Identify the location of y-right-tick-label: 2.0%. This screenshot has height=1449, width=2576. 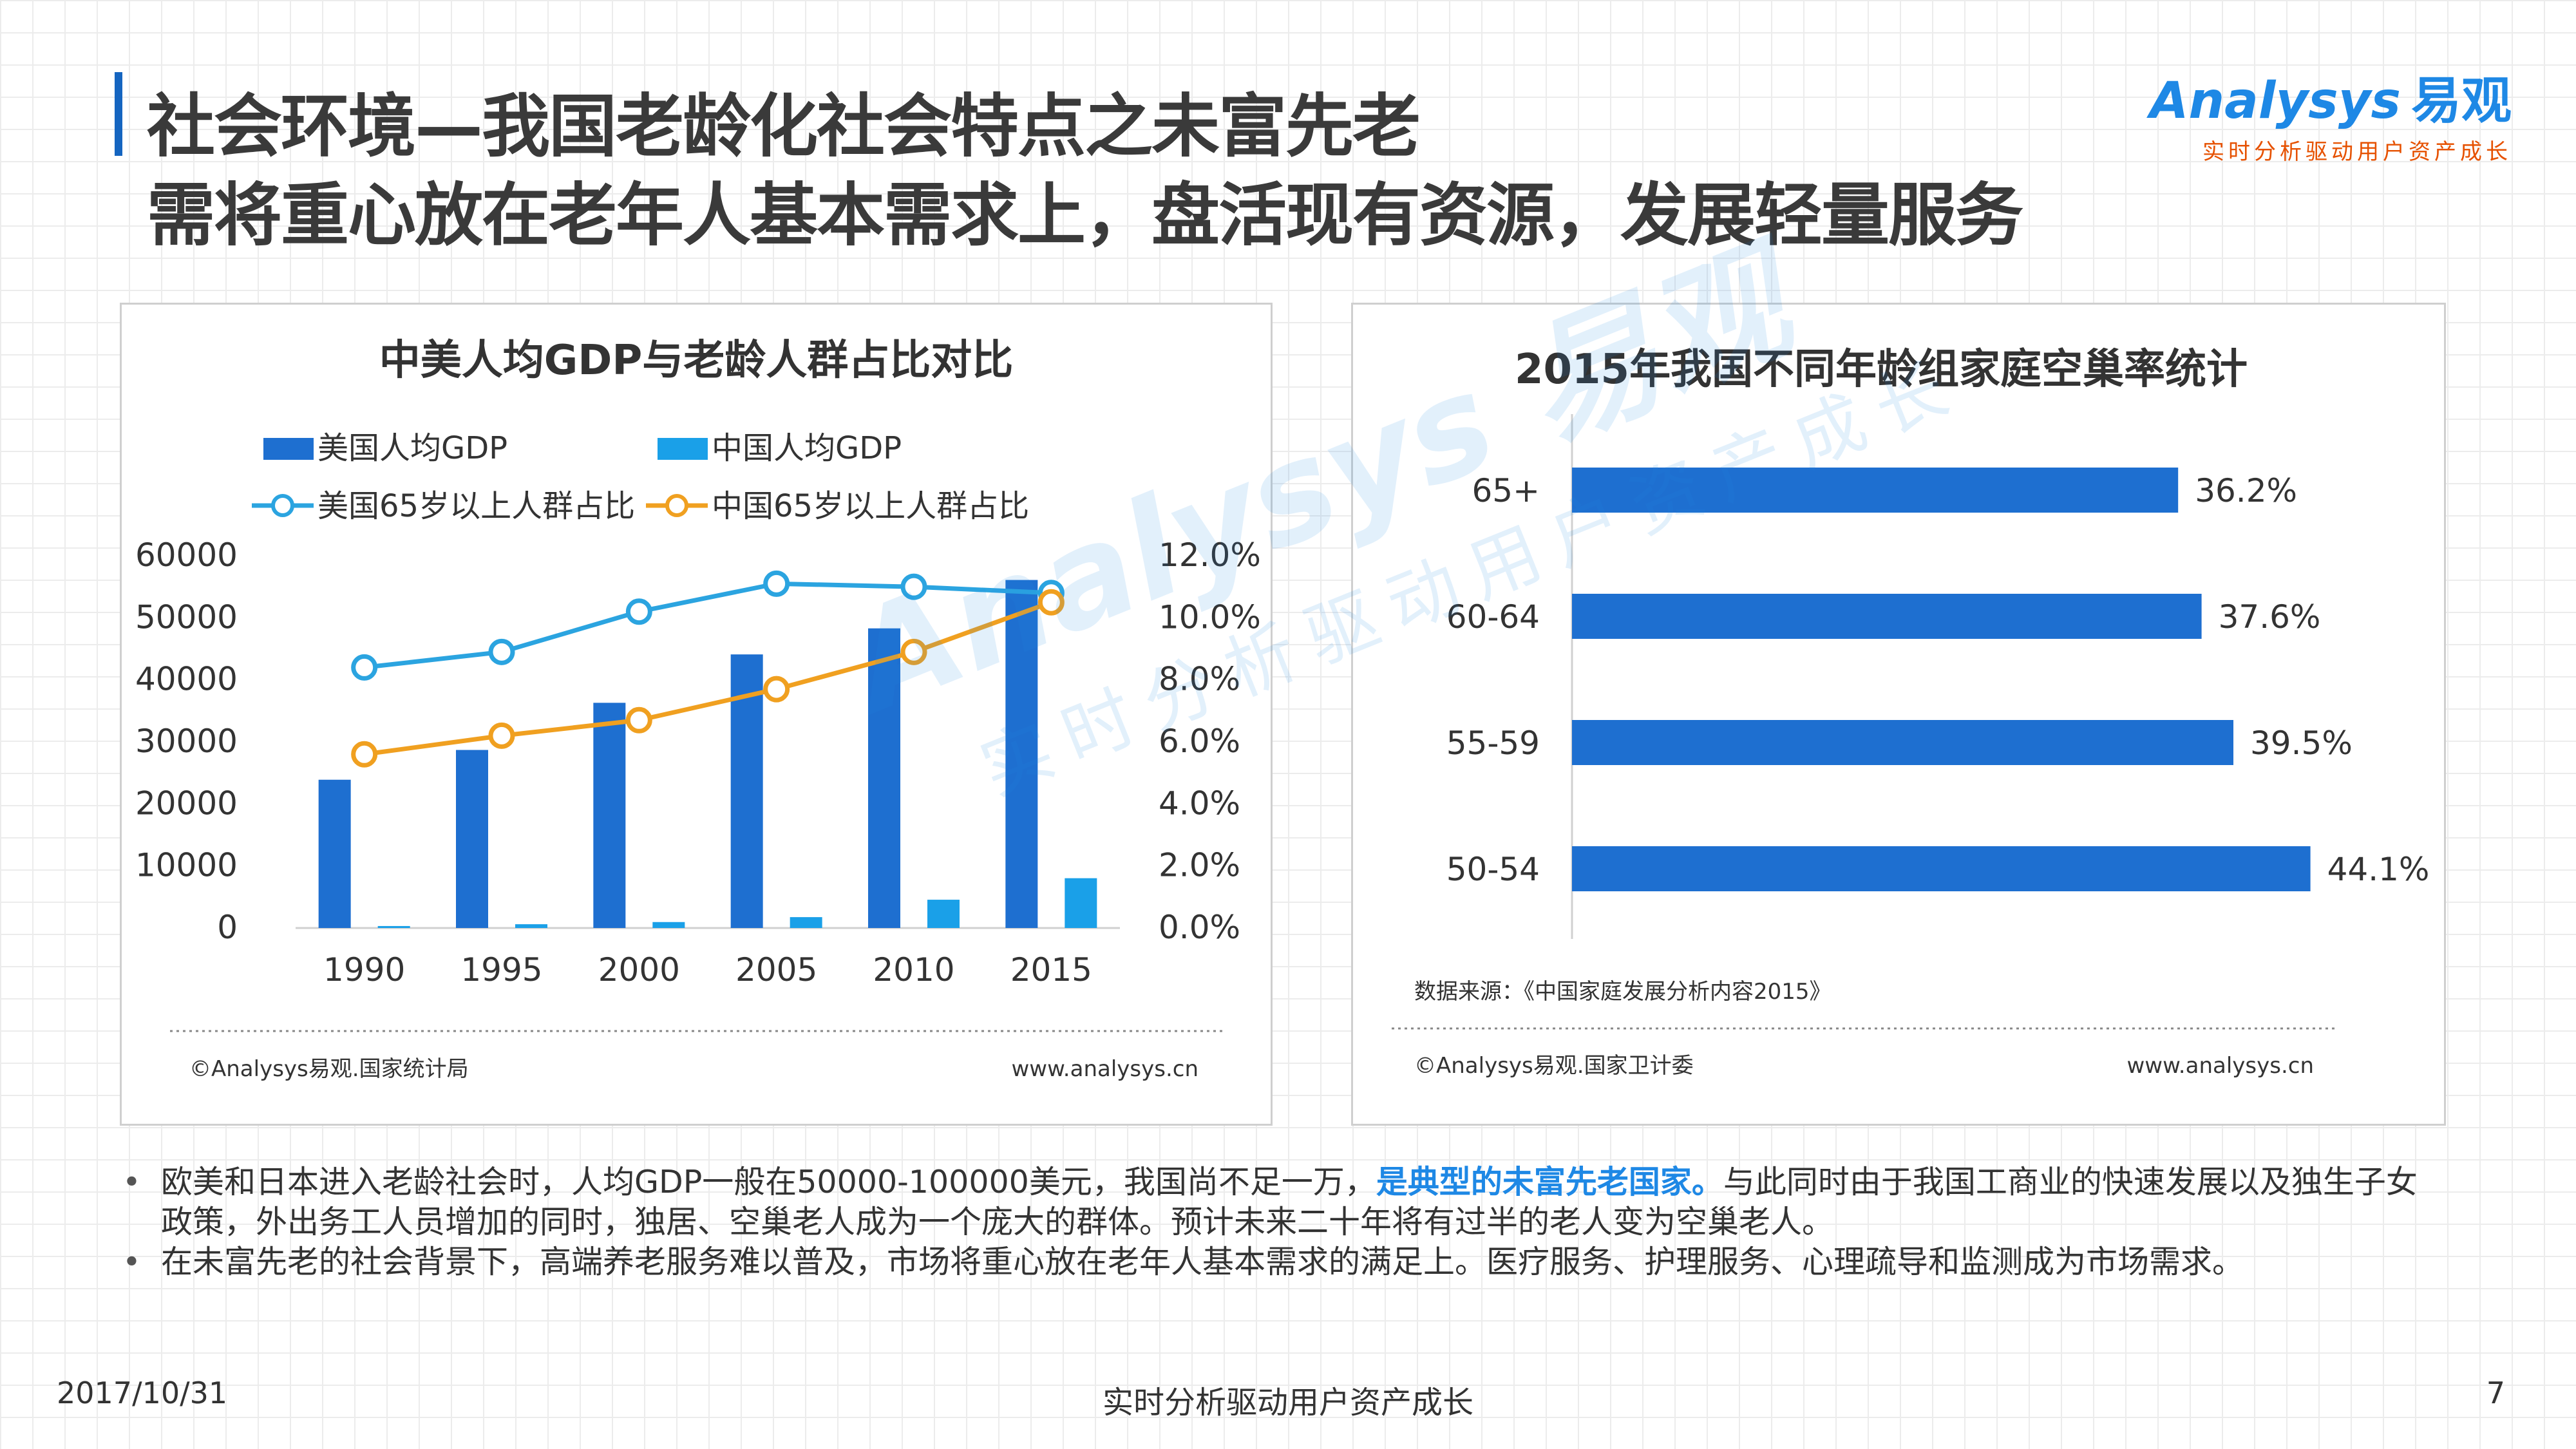
(1199, 866).